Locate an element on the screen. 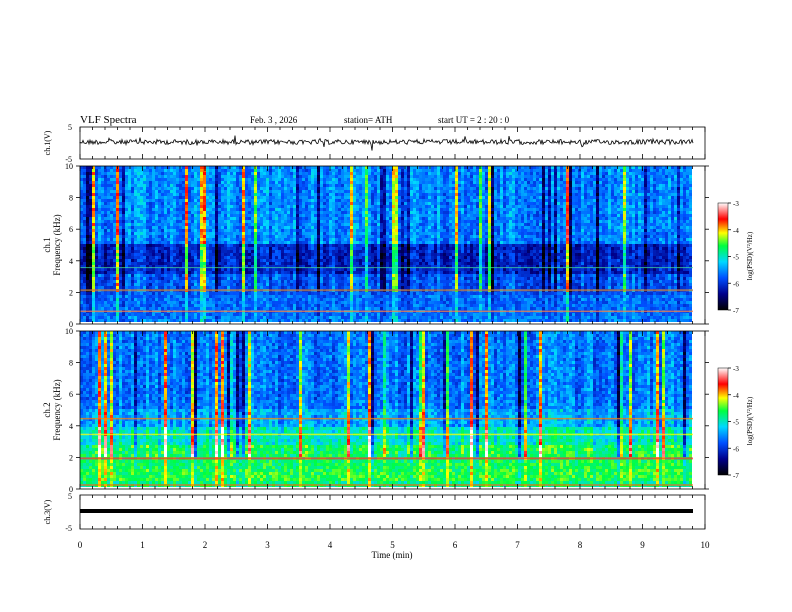 This screenshot has height=612, width=792. ch3-ytick-top: 5 is located at coordinates (70, 496).